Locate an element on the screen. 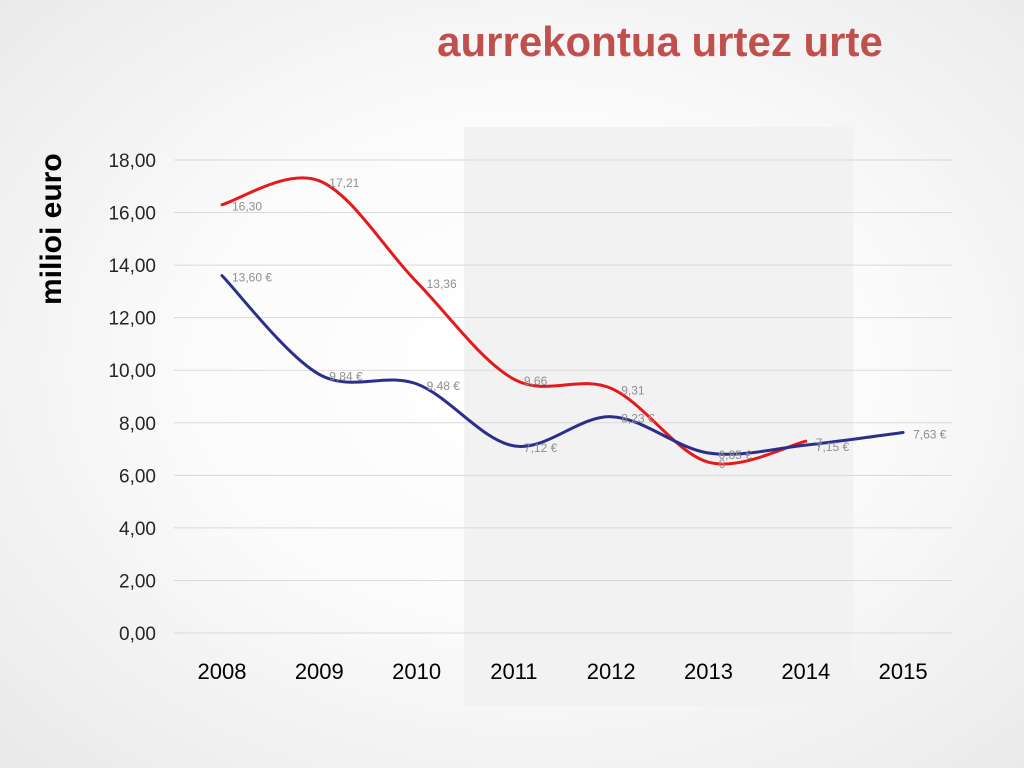 The width and height of the screenshot is (1024, 768). data-label: 6,85 € is located at coordinates (736, 455).